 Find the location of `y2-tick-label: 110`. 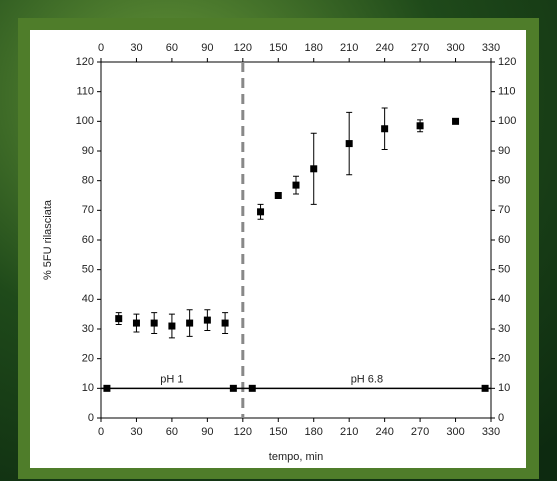

y2-tick-label: 110 is located at coordinates (507, 92).